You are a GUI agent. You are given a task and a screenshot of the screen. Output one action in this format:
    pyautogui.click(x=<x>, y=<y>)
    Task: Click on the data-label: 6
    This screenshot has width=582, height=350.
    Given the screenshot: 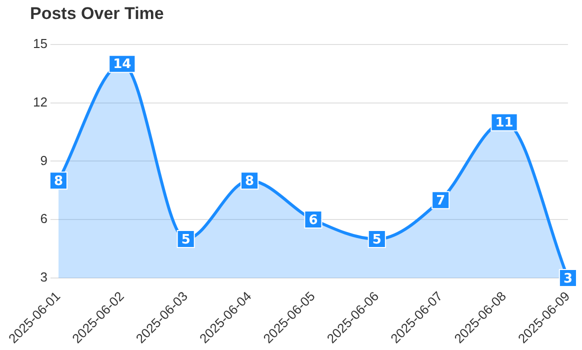 What is the action you would take?
    pyautogui.click(x=313, y=220)
    